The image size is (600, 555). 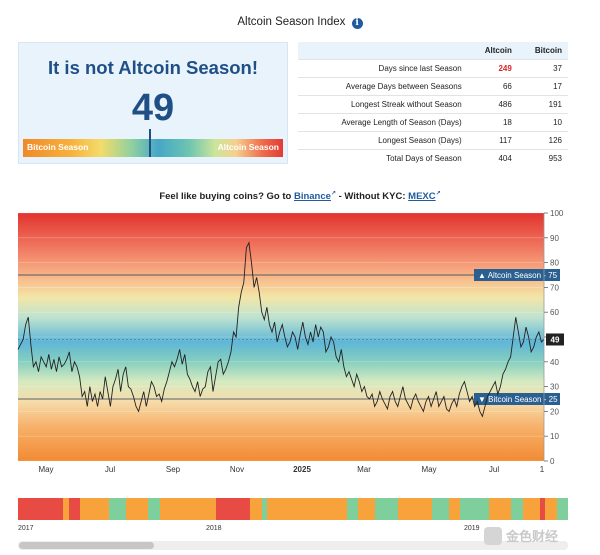 I want to click on stats-altcoin-value: 66, so click(x=492, y=86).